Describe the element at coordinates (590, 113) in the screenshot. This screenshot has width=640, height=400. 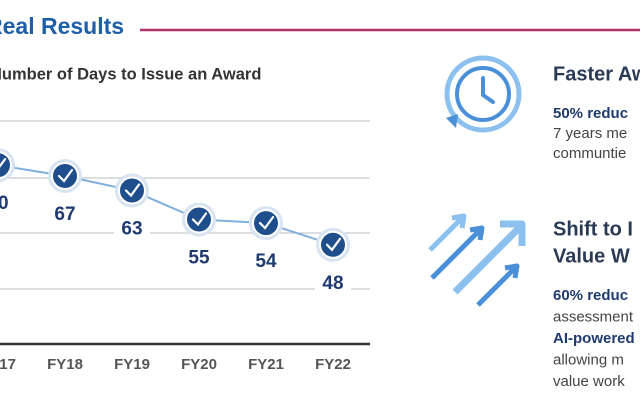
I see `panel-text: 50% reduc` at that location.